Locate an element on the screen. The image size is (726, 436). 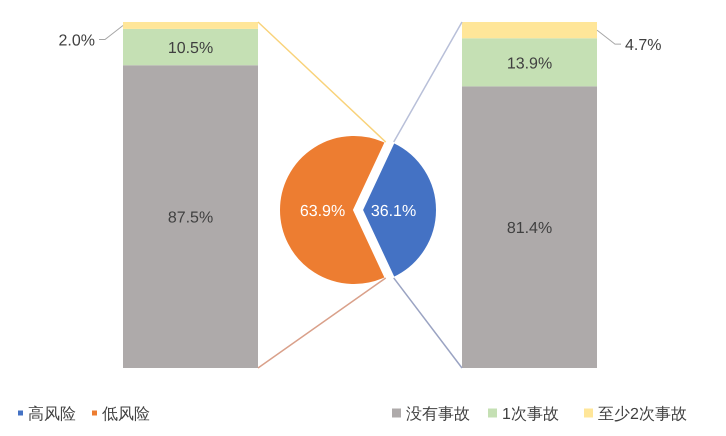
data-label: 13.9% is located at coordinates (529, 63).